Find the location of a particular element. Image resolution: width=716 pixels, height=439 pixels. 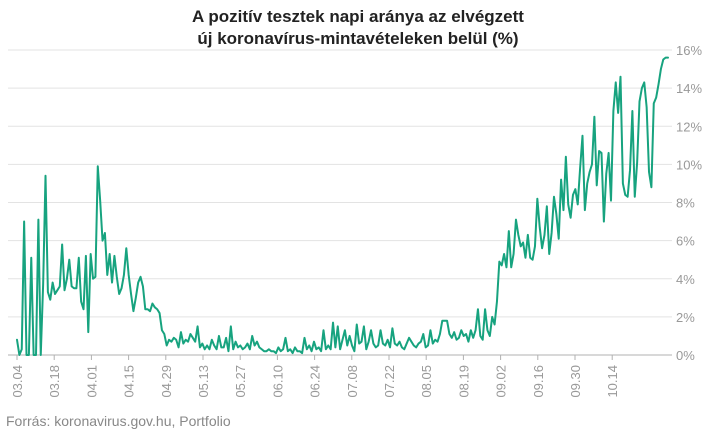

x-tick-label: 03.04 is located at coordinates (17, 381).